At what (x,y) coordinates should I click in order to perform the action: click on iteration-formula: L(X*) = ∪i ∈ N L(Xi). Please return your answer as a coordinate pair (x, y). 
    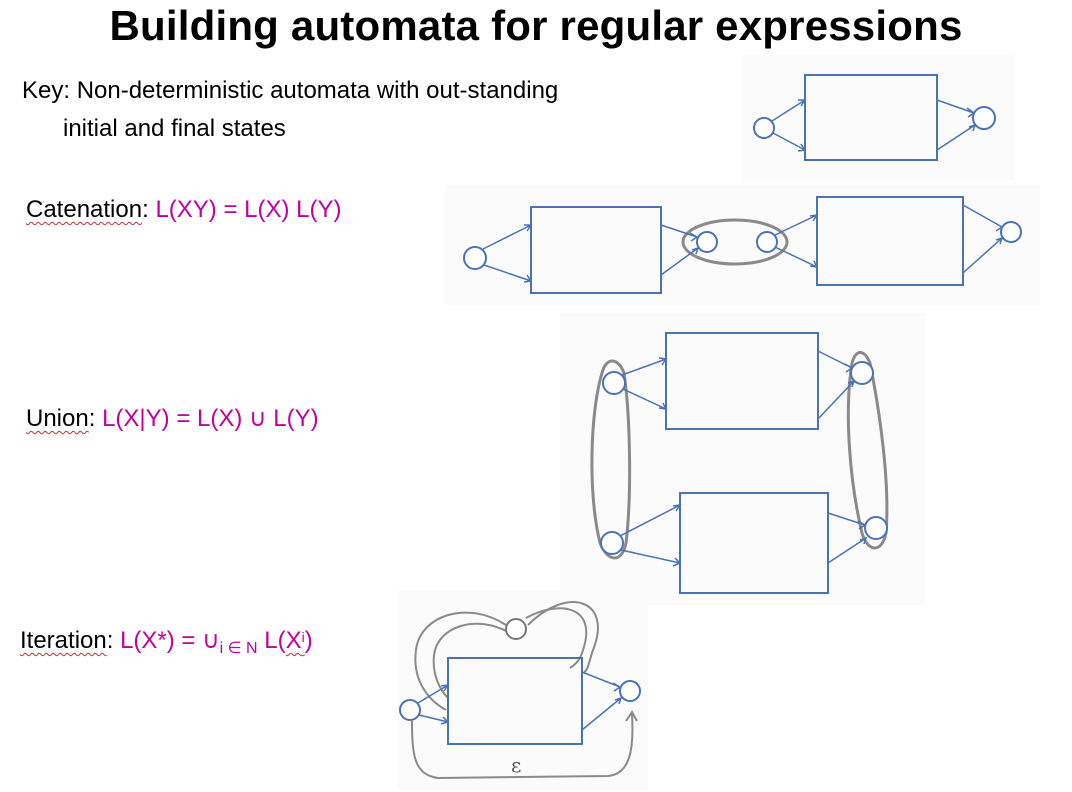
    Looking at the image, I should click on (216, 640).